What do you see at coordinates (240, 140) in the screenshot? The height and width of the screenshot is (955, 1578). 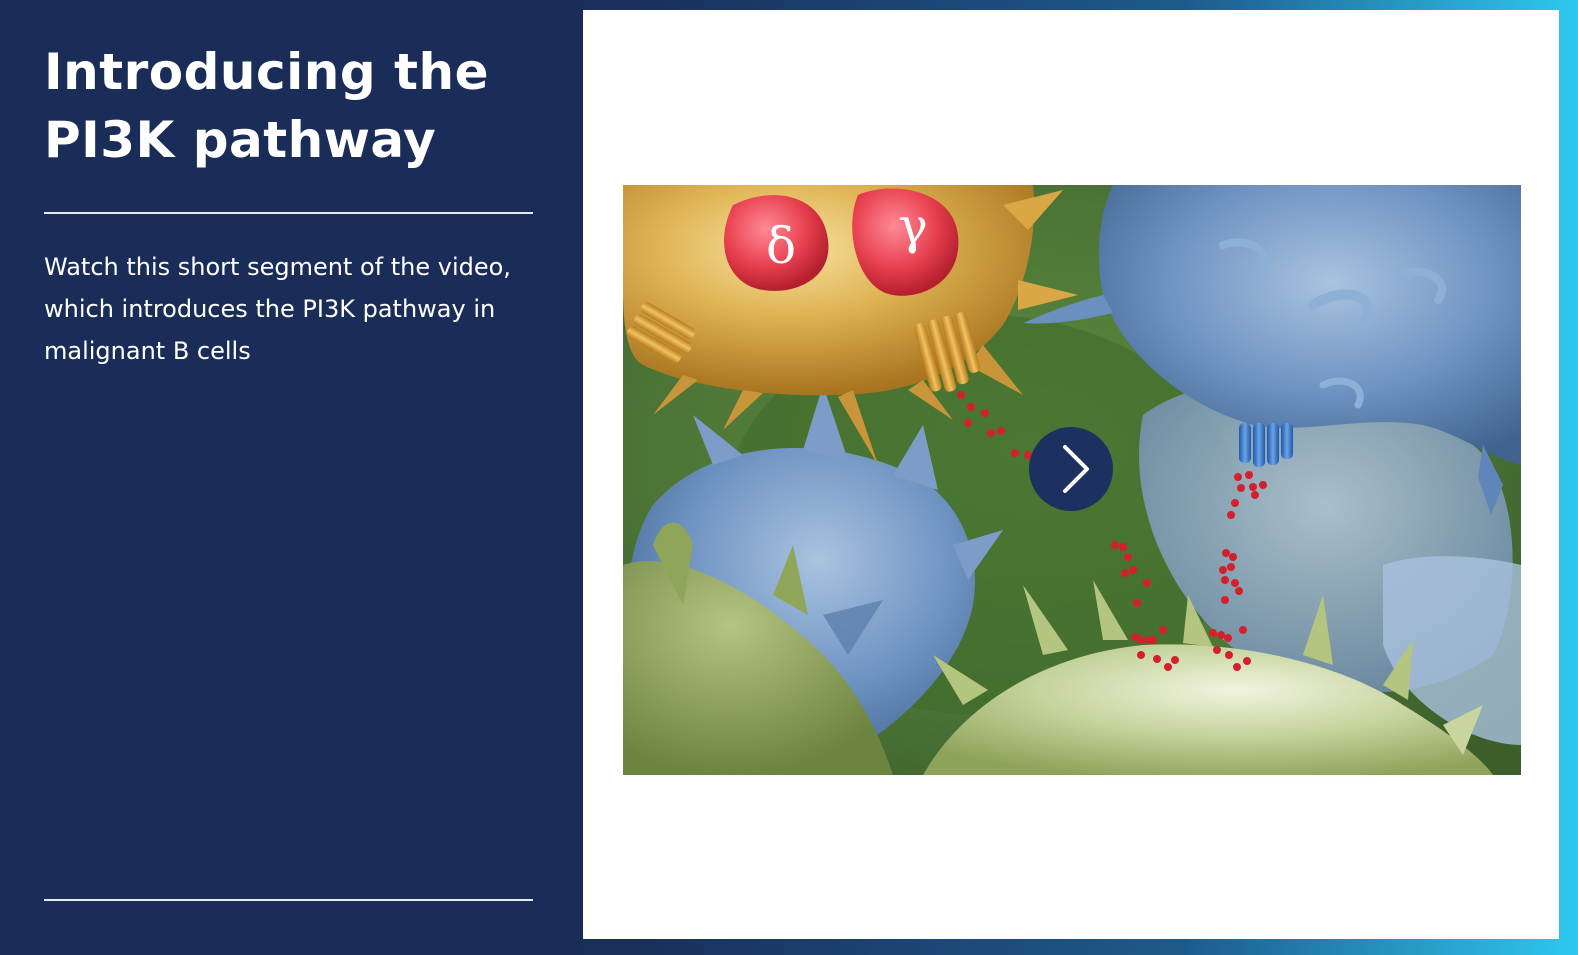 I see `title-line-2: PI3K pathway` at bounding box center [240, 140].